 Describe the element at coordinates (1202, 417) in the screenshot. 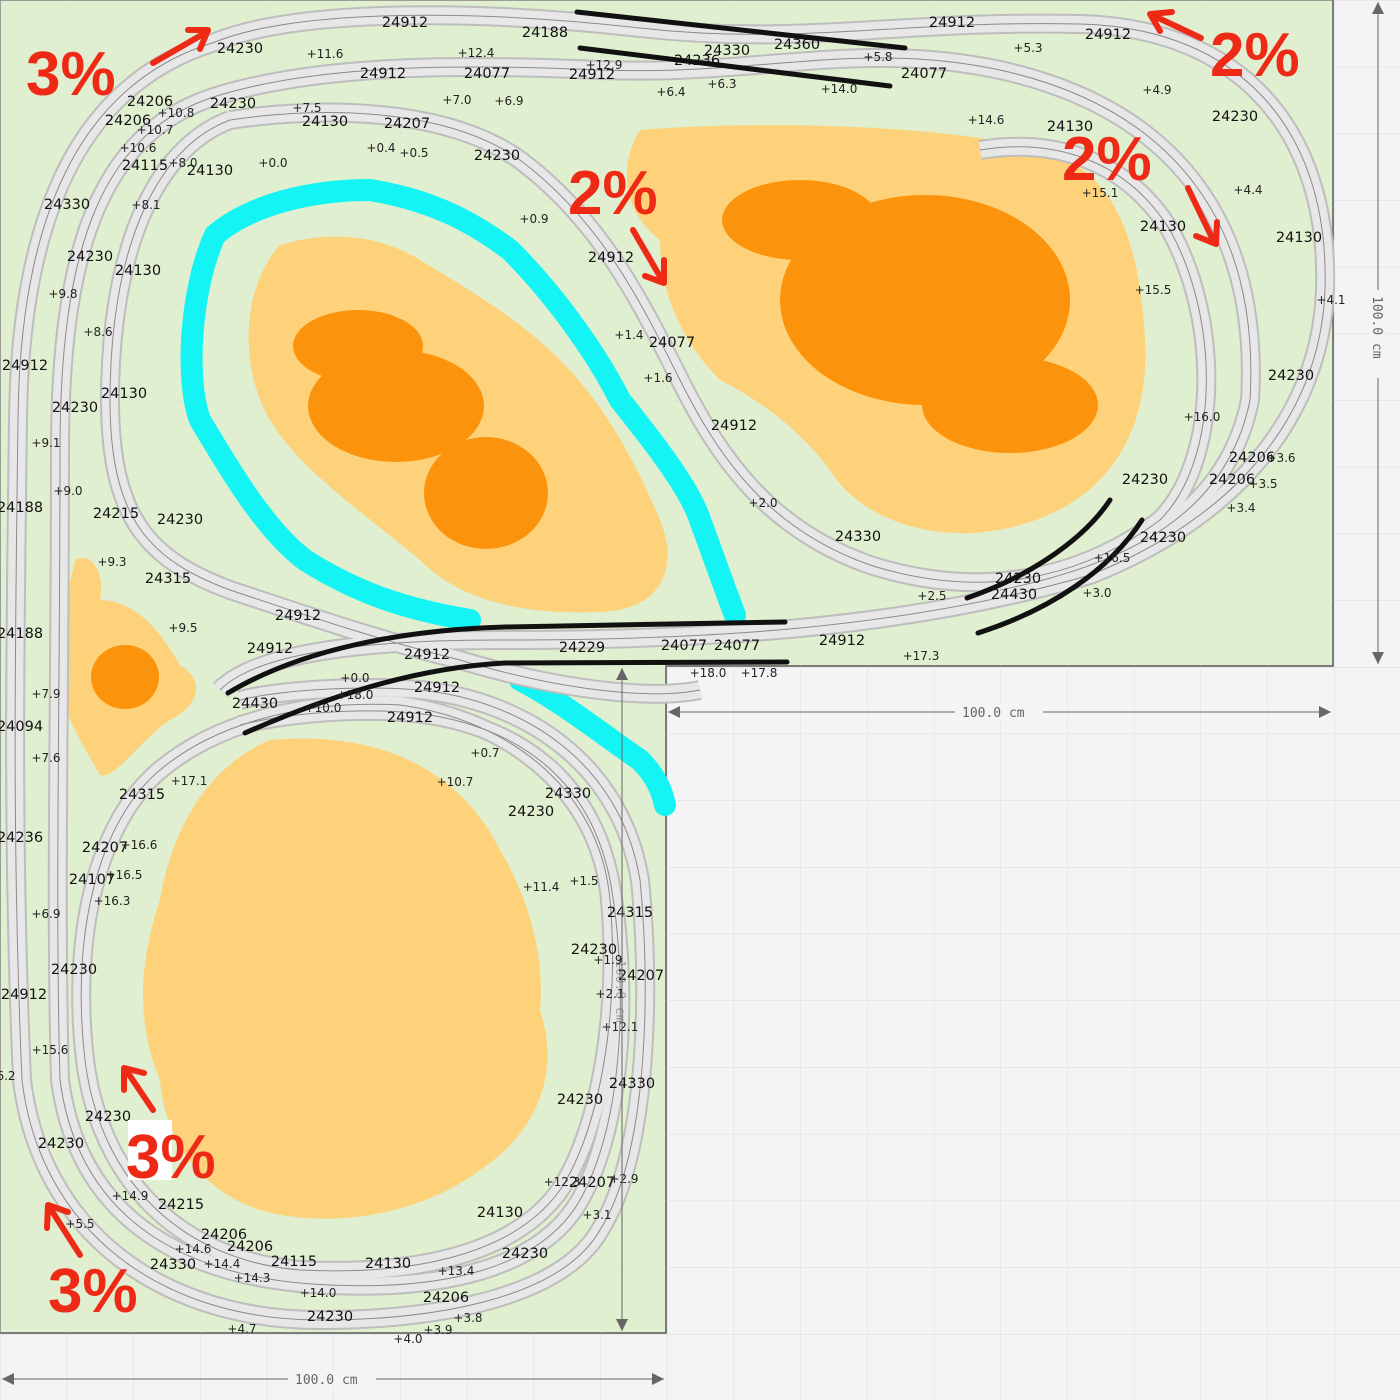

I see `elevation-mark: +16.0` at that location.